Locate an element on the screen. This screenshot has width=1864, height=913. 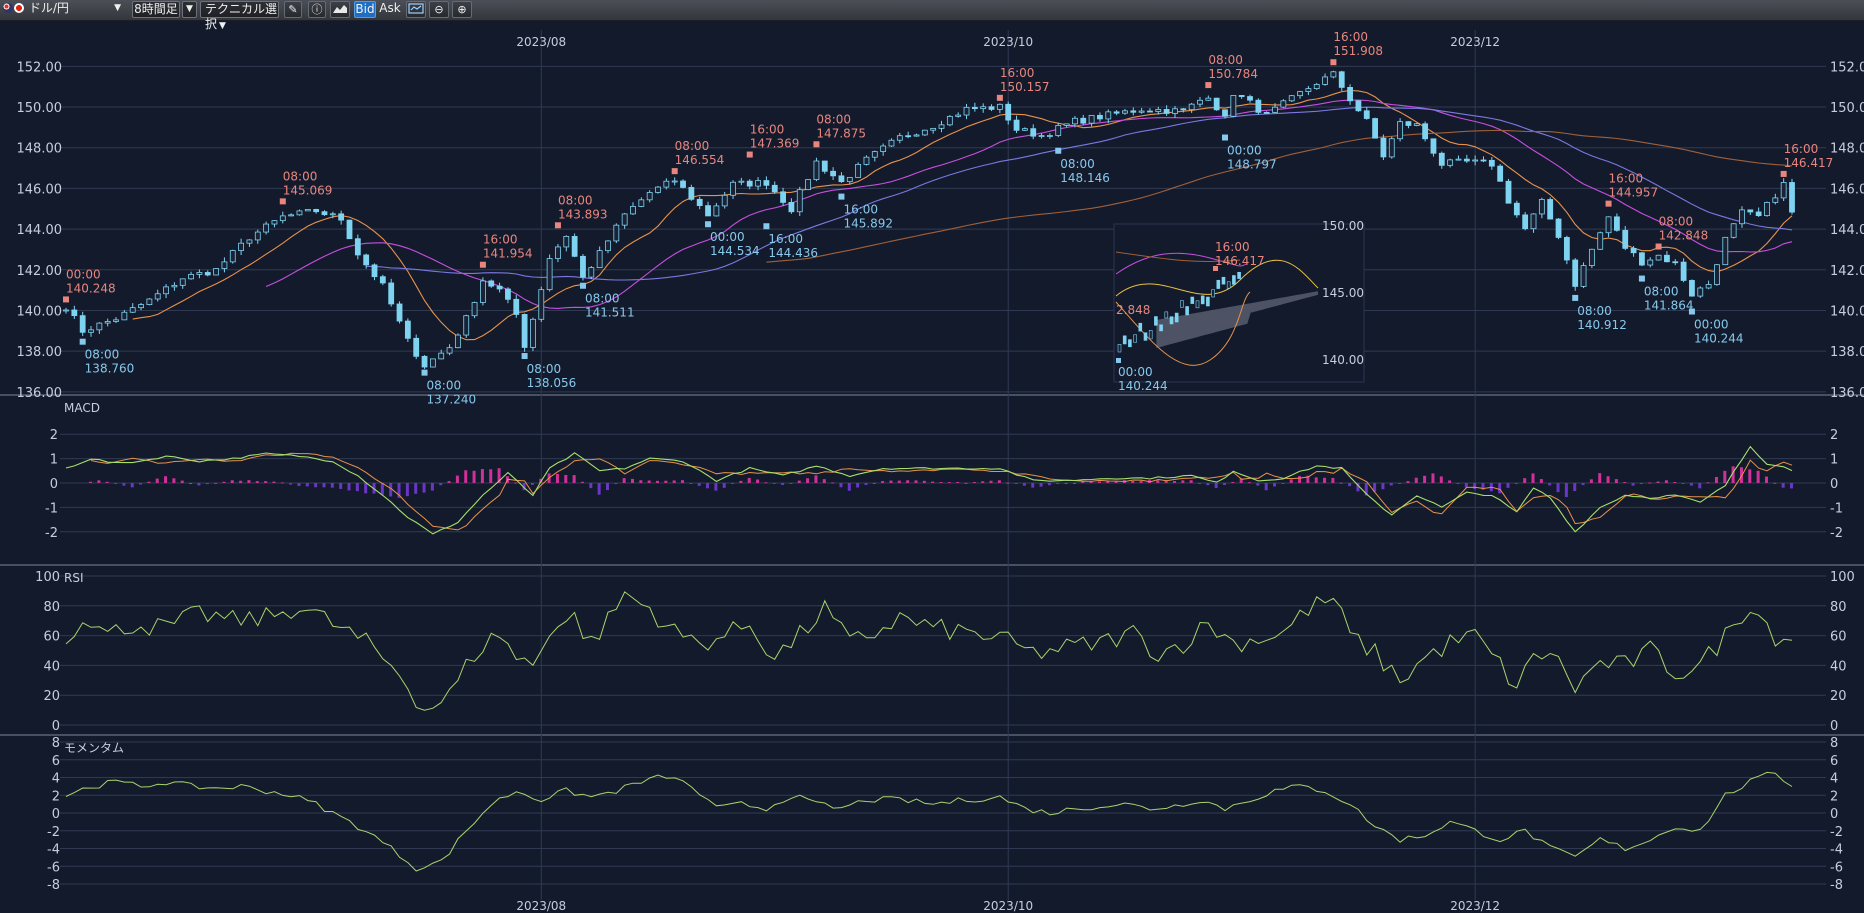
ask-button: Ask is located at coordinates (390, 9).